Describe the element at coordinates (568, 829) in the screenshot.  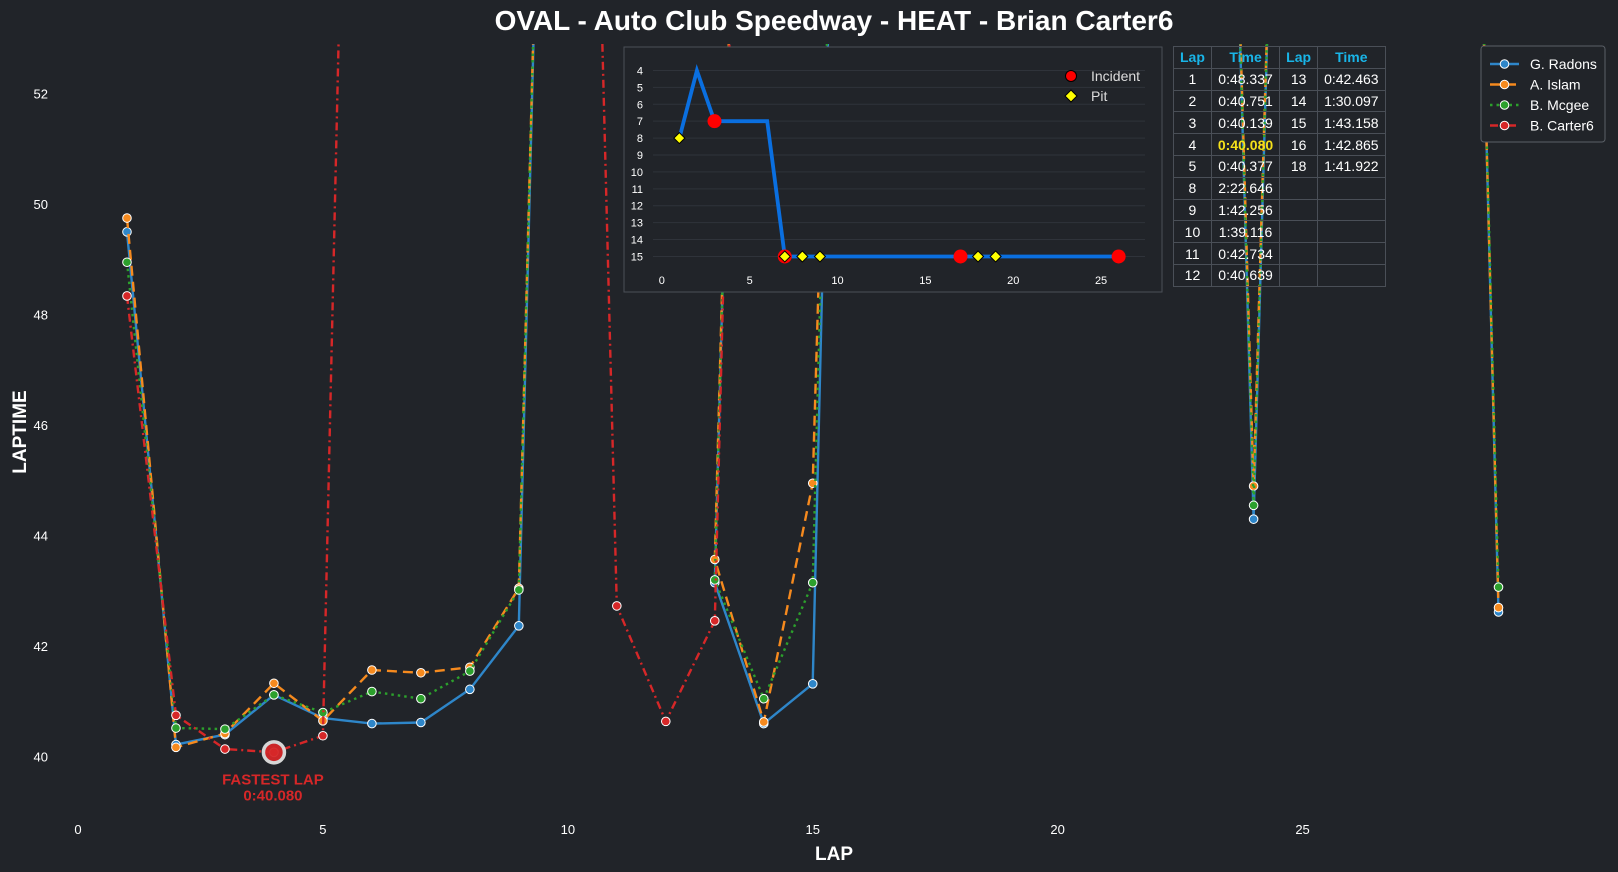
I see `x-tick-label: 10` at that location.